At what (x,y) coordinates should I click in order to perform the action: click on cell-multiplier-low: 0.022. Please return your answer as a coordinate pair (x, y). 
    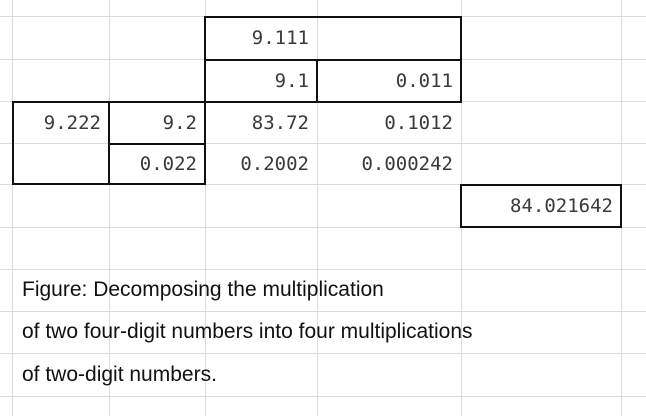
    Looking at the image, I should click on (168, 164).